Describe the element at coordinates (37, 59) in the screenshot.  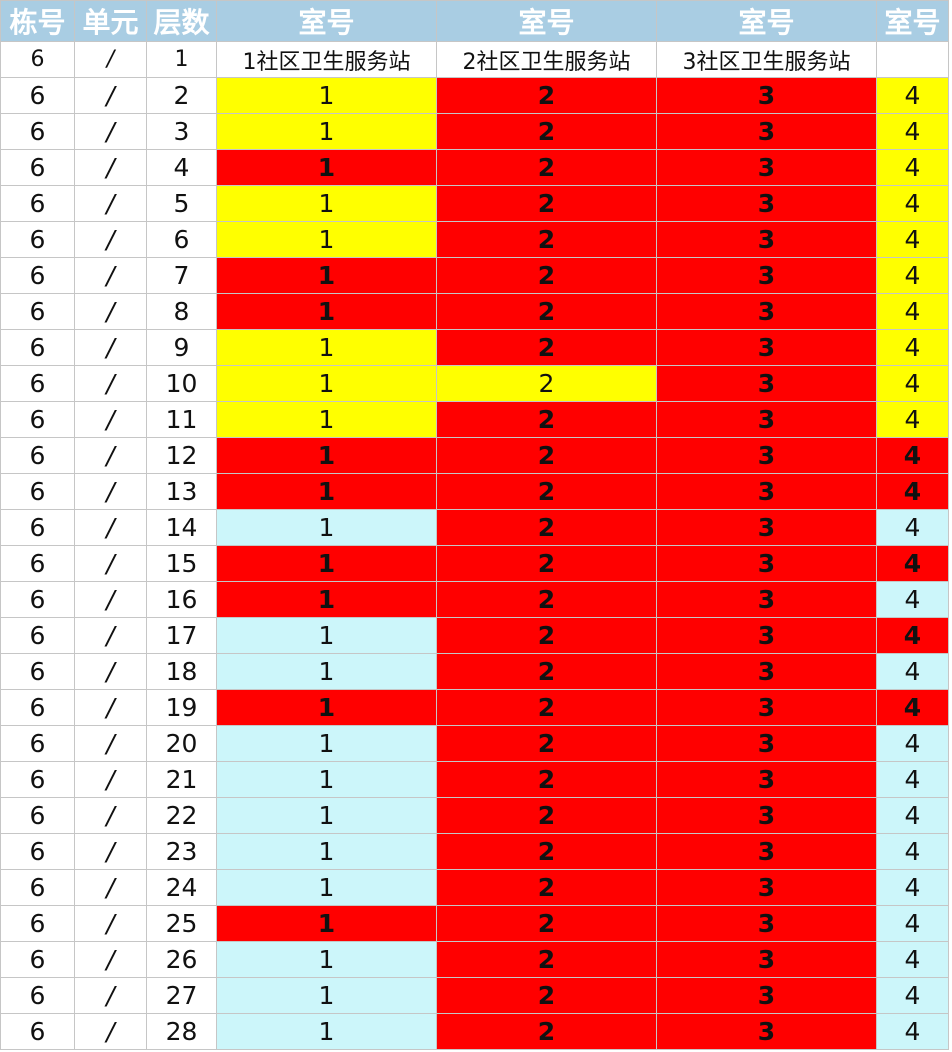
I see `subheader-building: 6` at that location.